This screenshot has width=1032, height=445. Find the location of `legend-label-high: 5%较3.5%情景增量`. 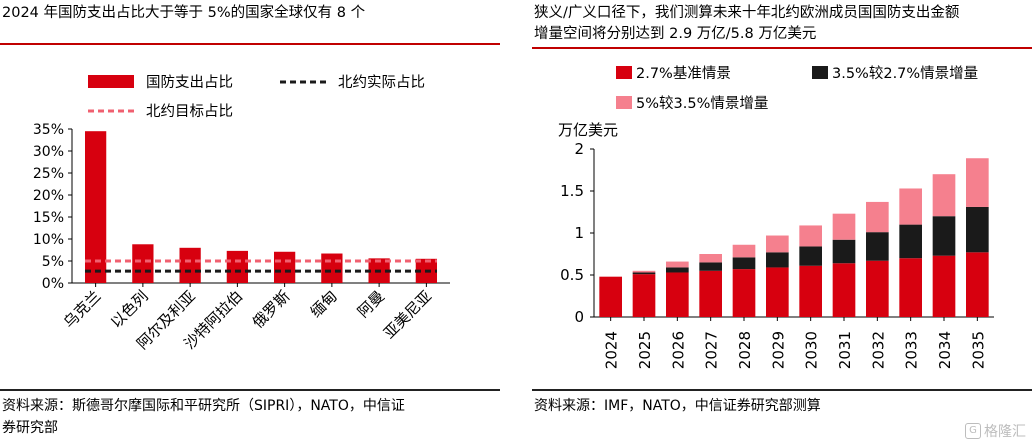

legend-label-high: 5%较3.5%情景增量 is located at coordinates (702, 104).